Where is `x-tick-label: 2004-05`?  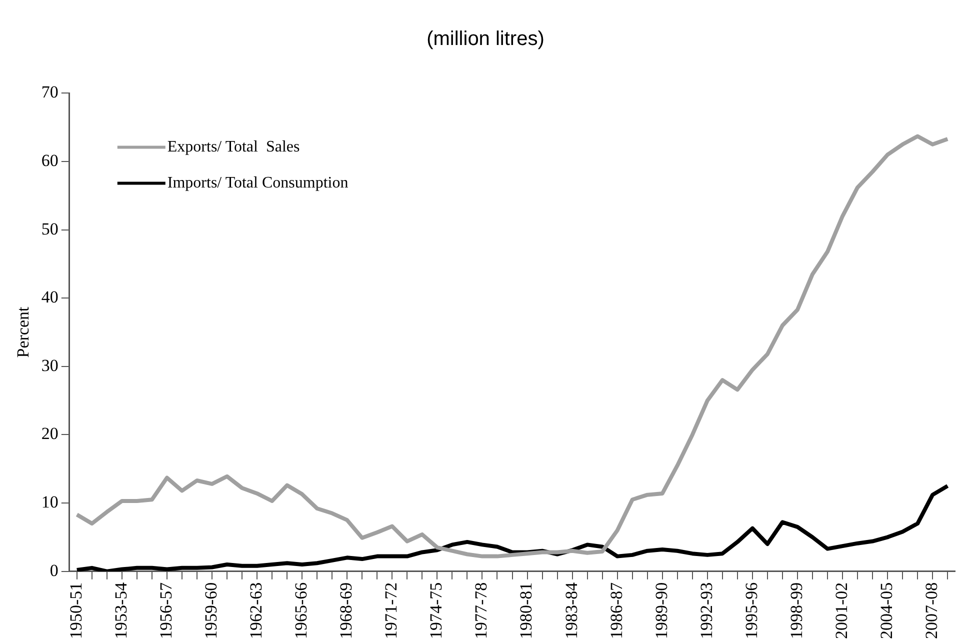 x-tick-label: 2004-05 is located at coordinates (886, 611).